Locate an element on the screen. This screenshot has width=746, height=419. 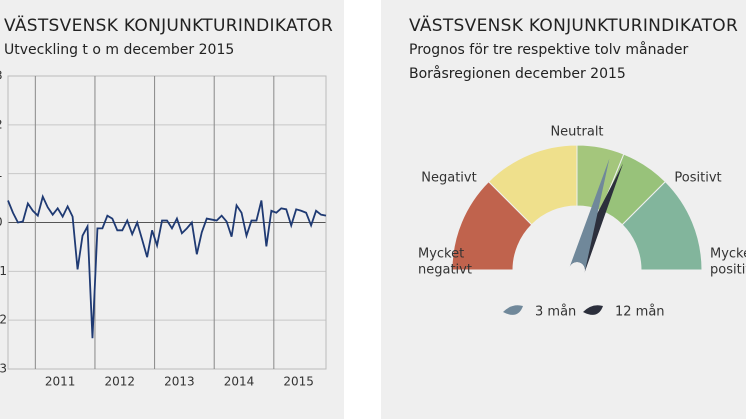
right-subtitle: Prognos för tre respektive tolv månader is located at coordinates (549, 49).